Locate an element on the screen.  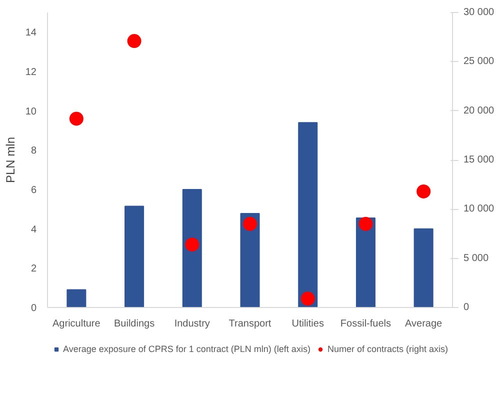
x-tick-label: Industry is located at coordinates (192, 324).